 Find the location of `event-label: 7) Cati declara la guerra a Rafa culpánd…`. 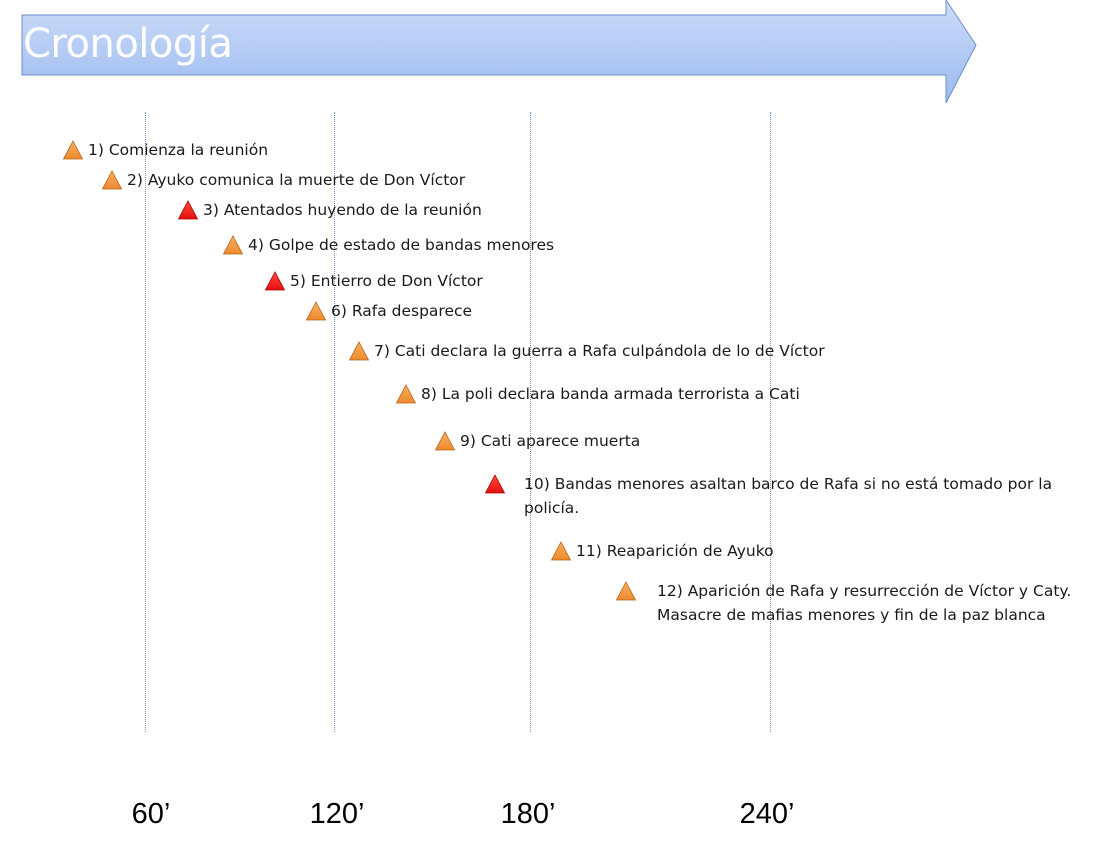

event-label: 7) Cati declara la guerra a Rafa culpánd… is located at coordinates (599, 351).